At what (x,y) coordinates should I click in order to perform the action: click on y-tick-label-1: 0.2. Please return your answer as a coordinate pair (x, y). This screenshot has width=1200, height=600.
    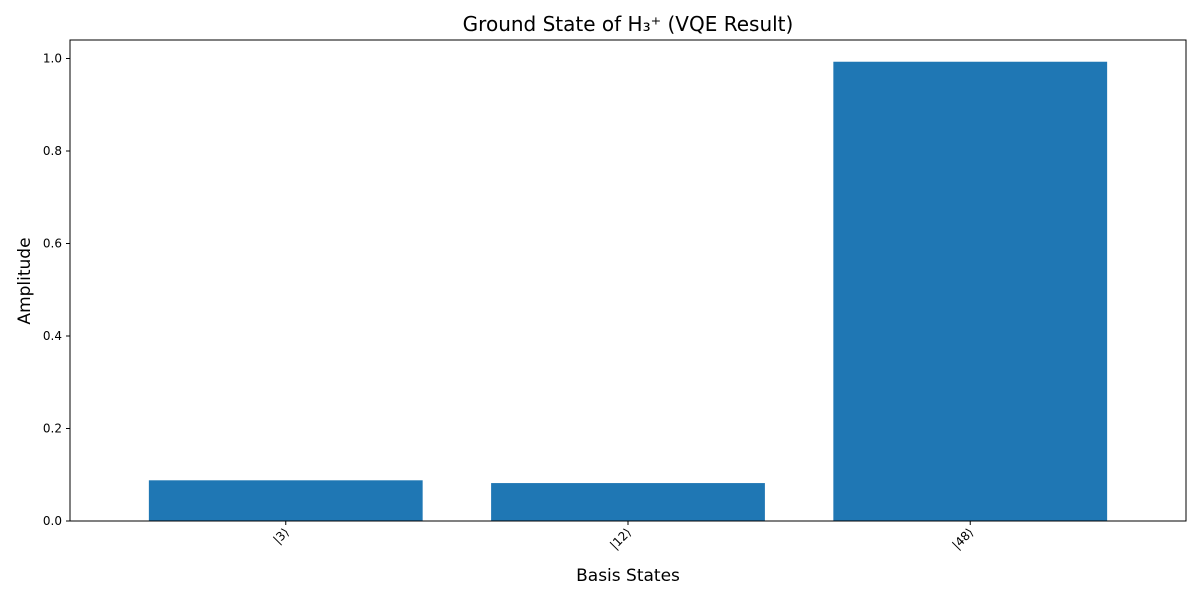
    Looking at the image, I should click on (52, 429).